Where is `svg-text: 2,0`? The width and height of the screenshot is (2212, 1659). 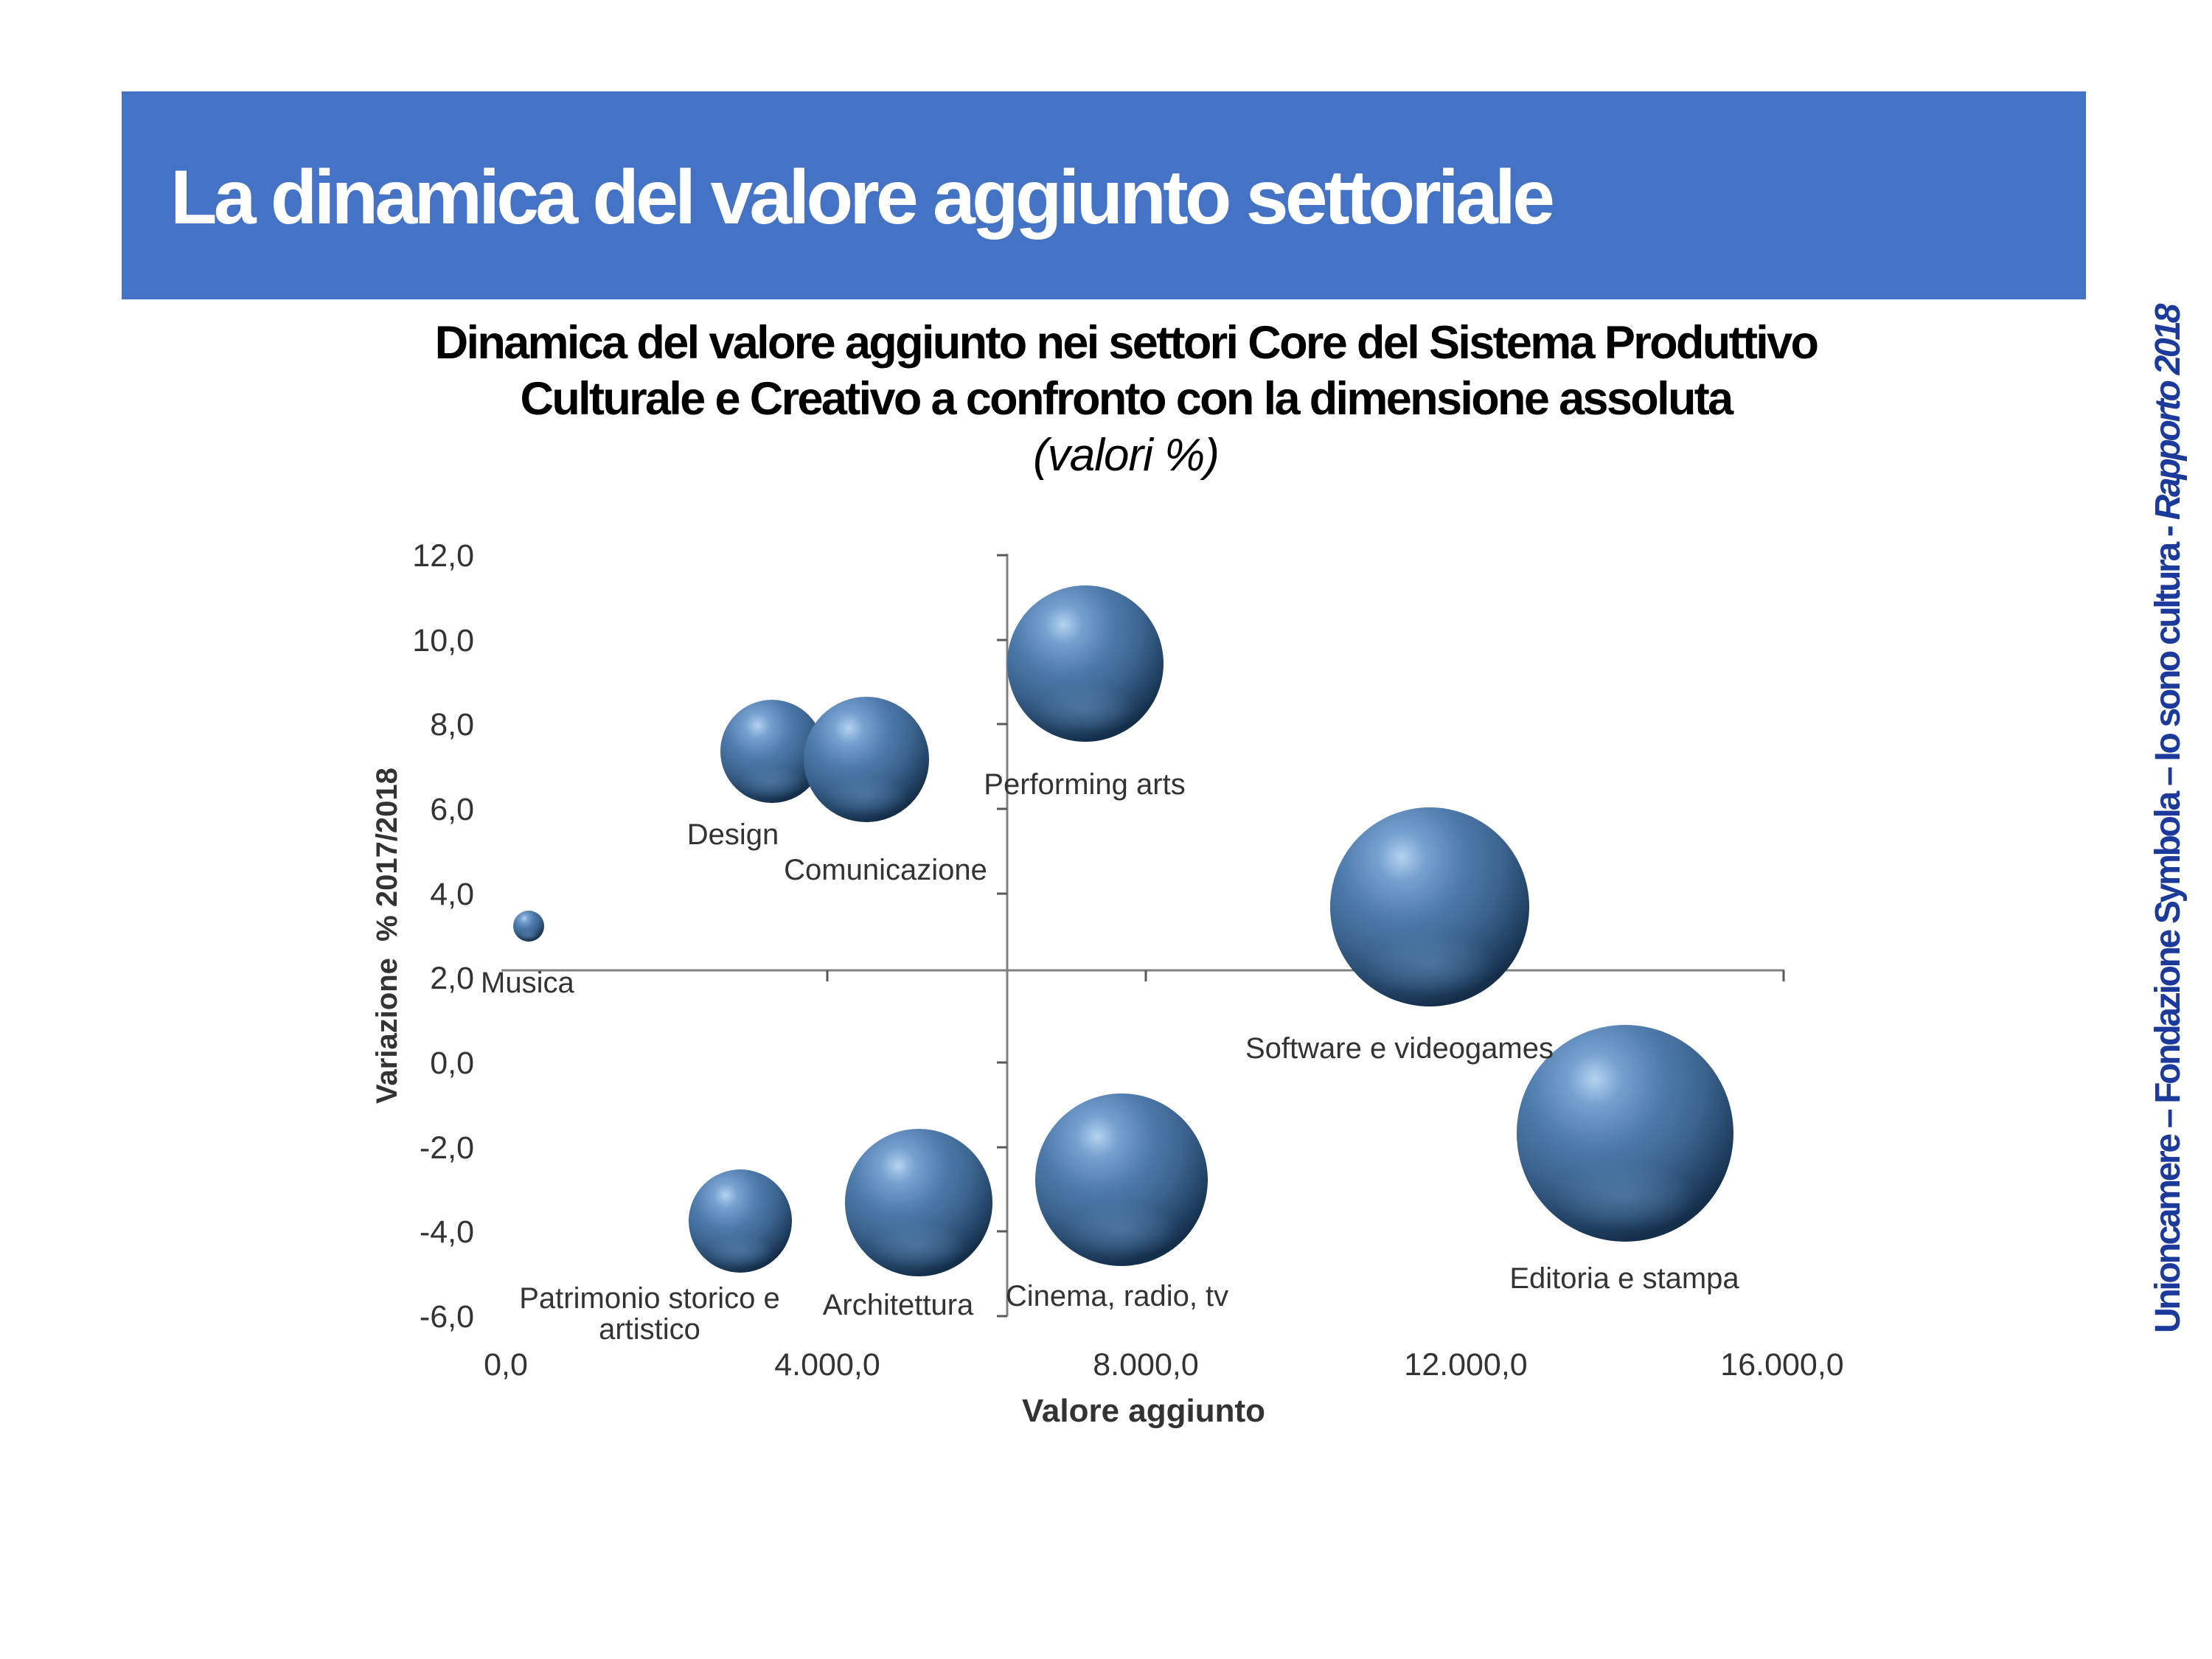 svg-text: 2,0 is located at coordinates (452, 978).